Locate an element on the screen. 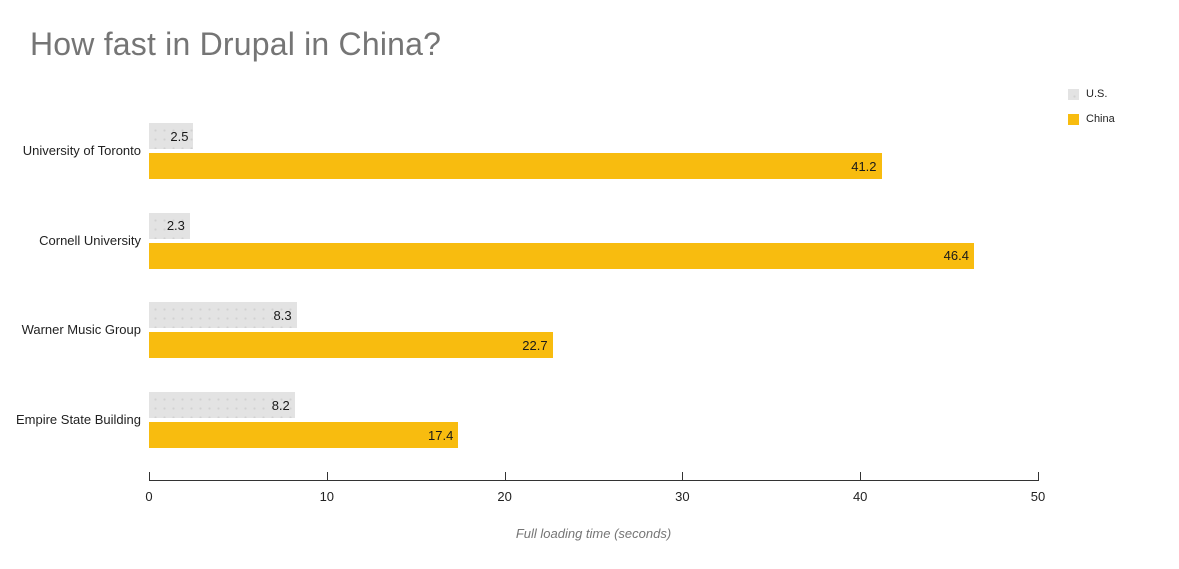 Image resolution: width=1179 pixels, height=569 pixels. x-axis-tick-label: 20 is located at coordinates (504, 496).